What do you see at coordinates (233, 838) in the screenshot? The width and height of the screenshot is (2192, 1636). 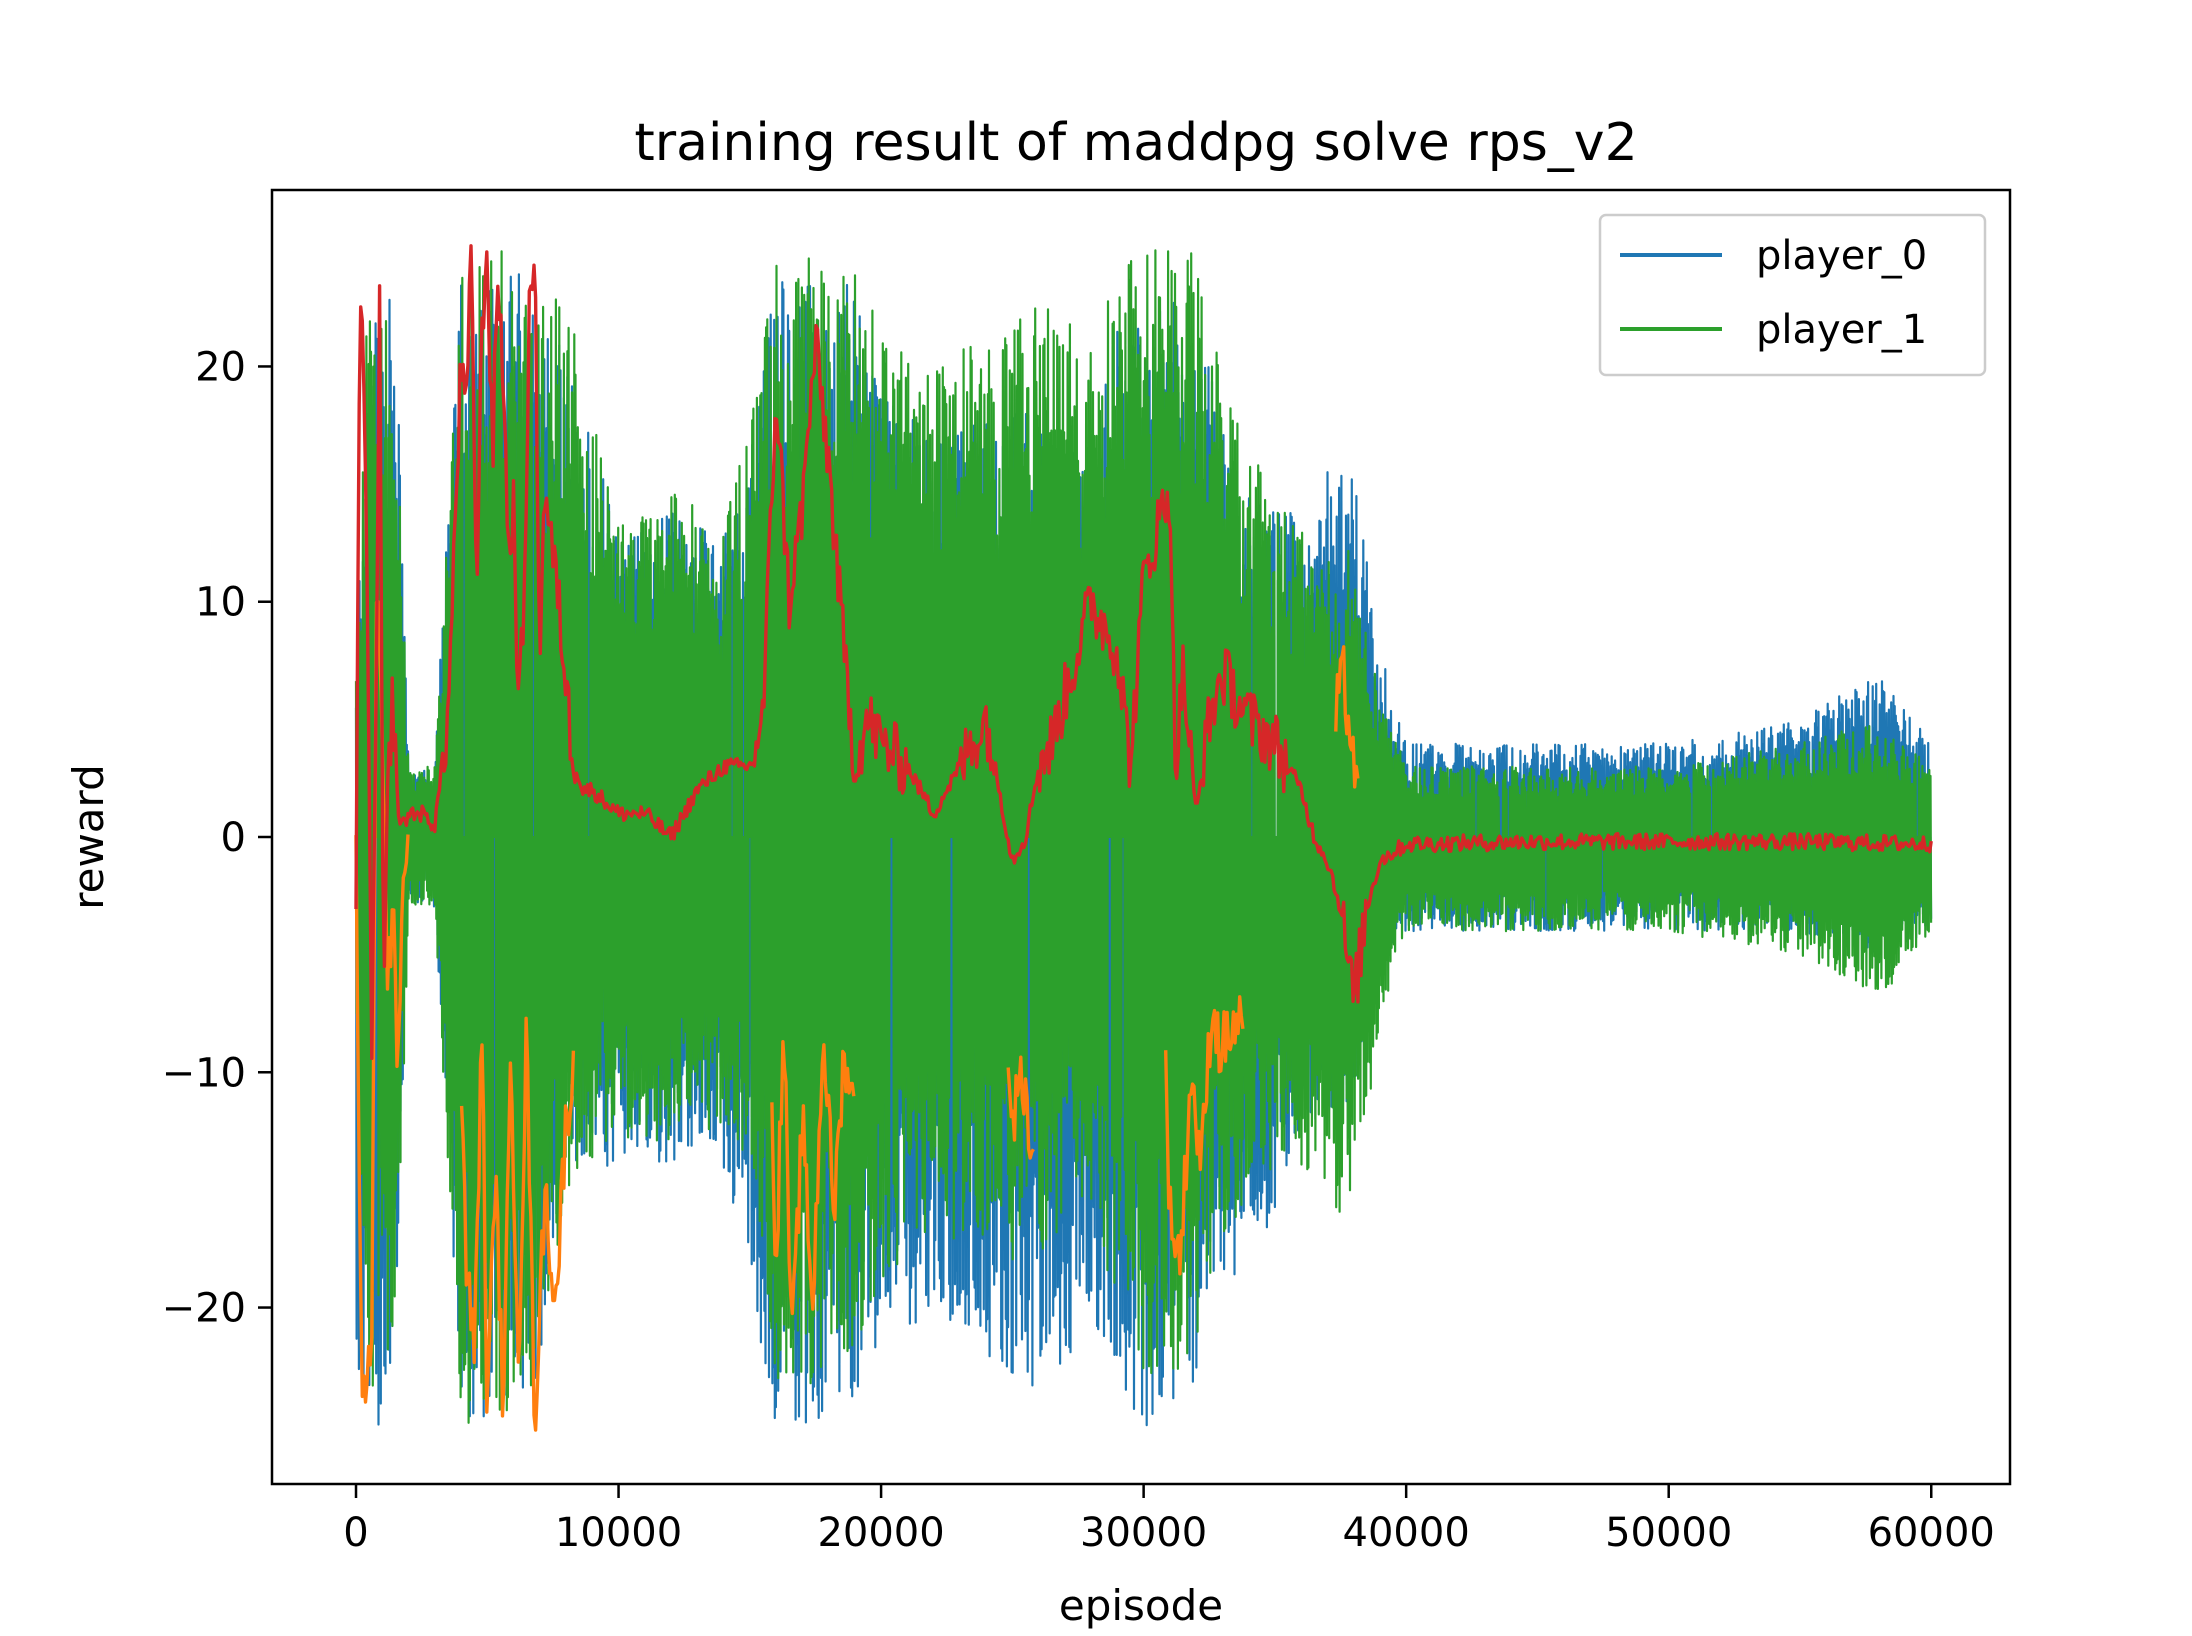 I see `y-tick-label: 0` at bounding box center [233, 838].